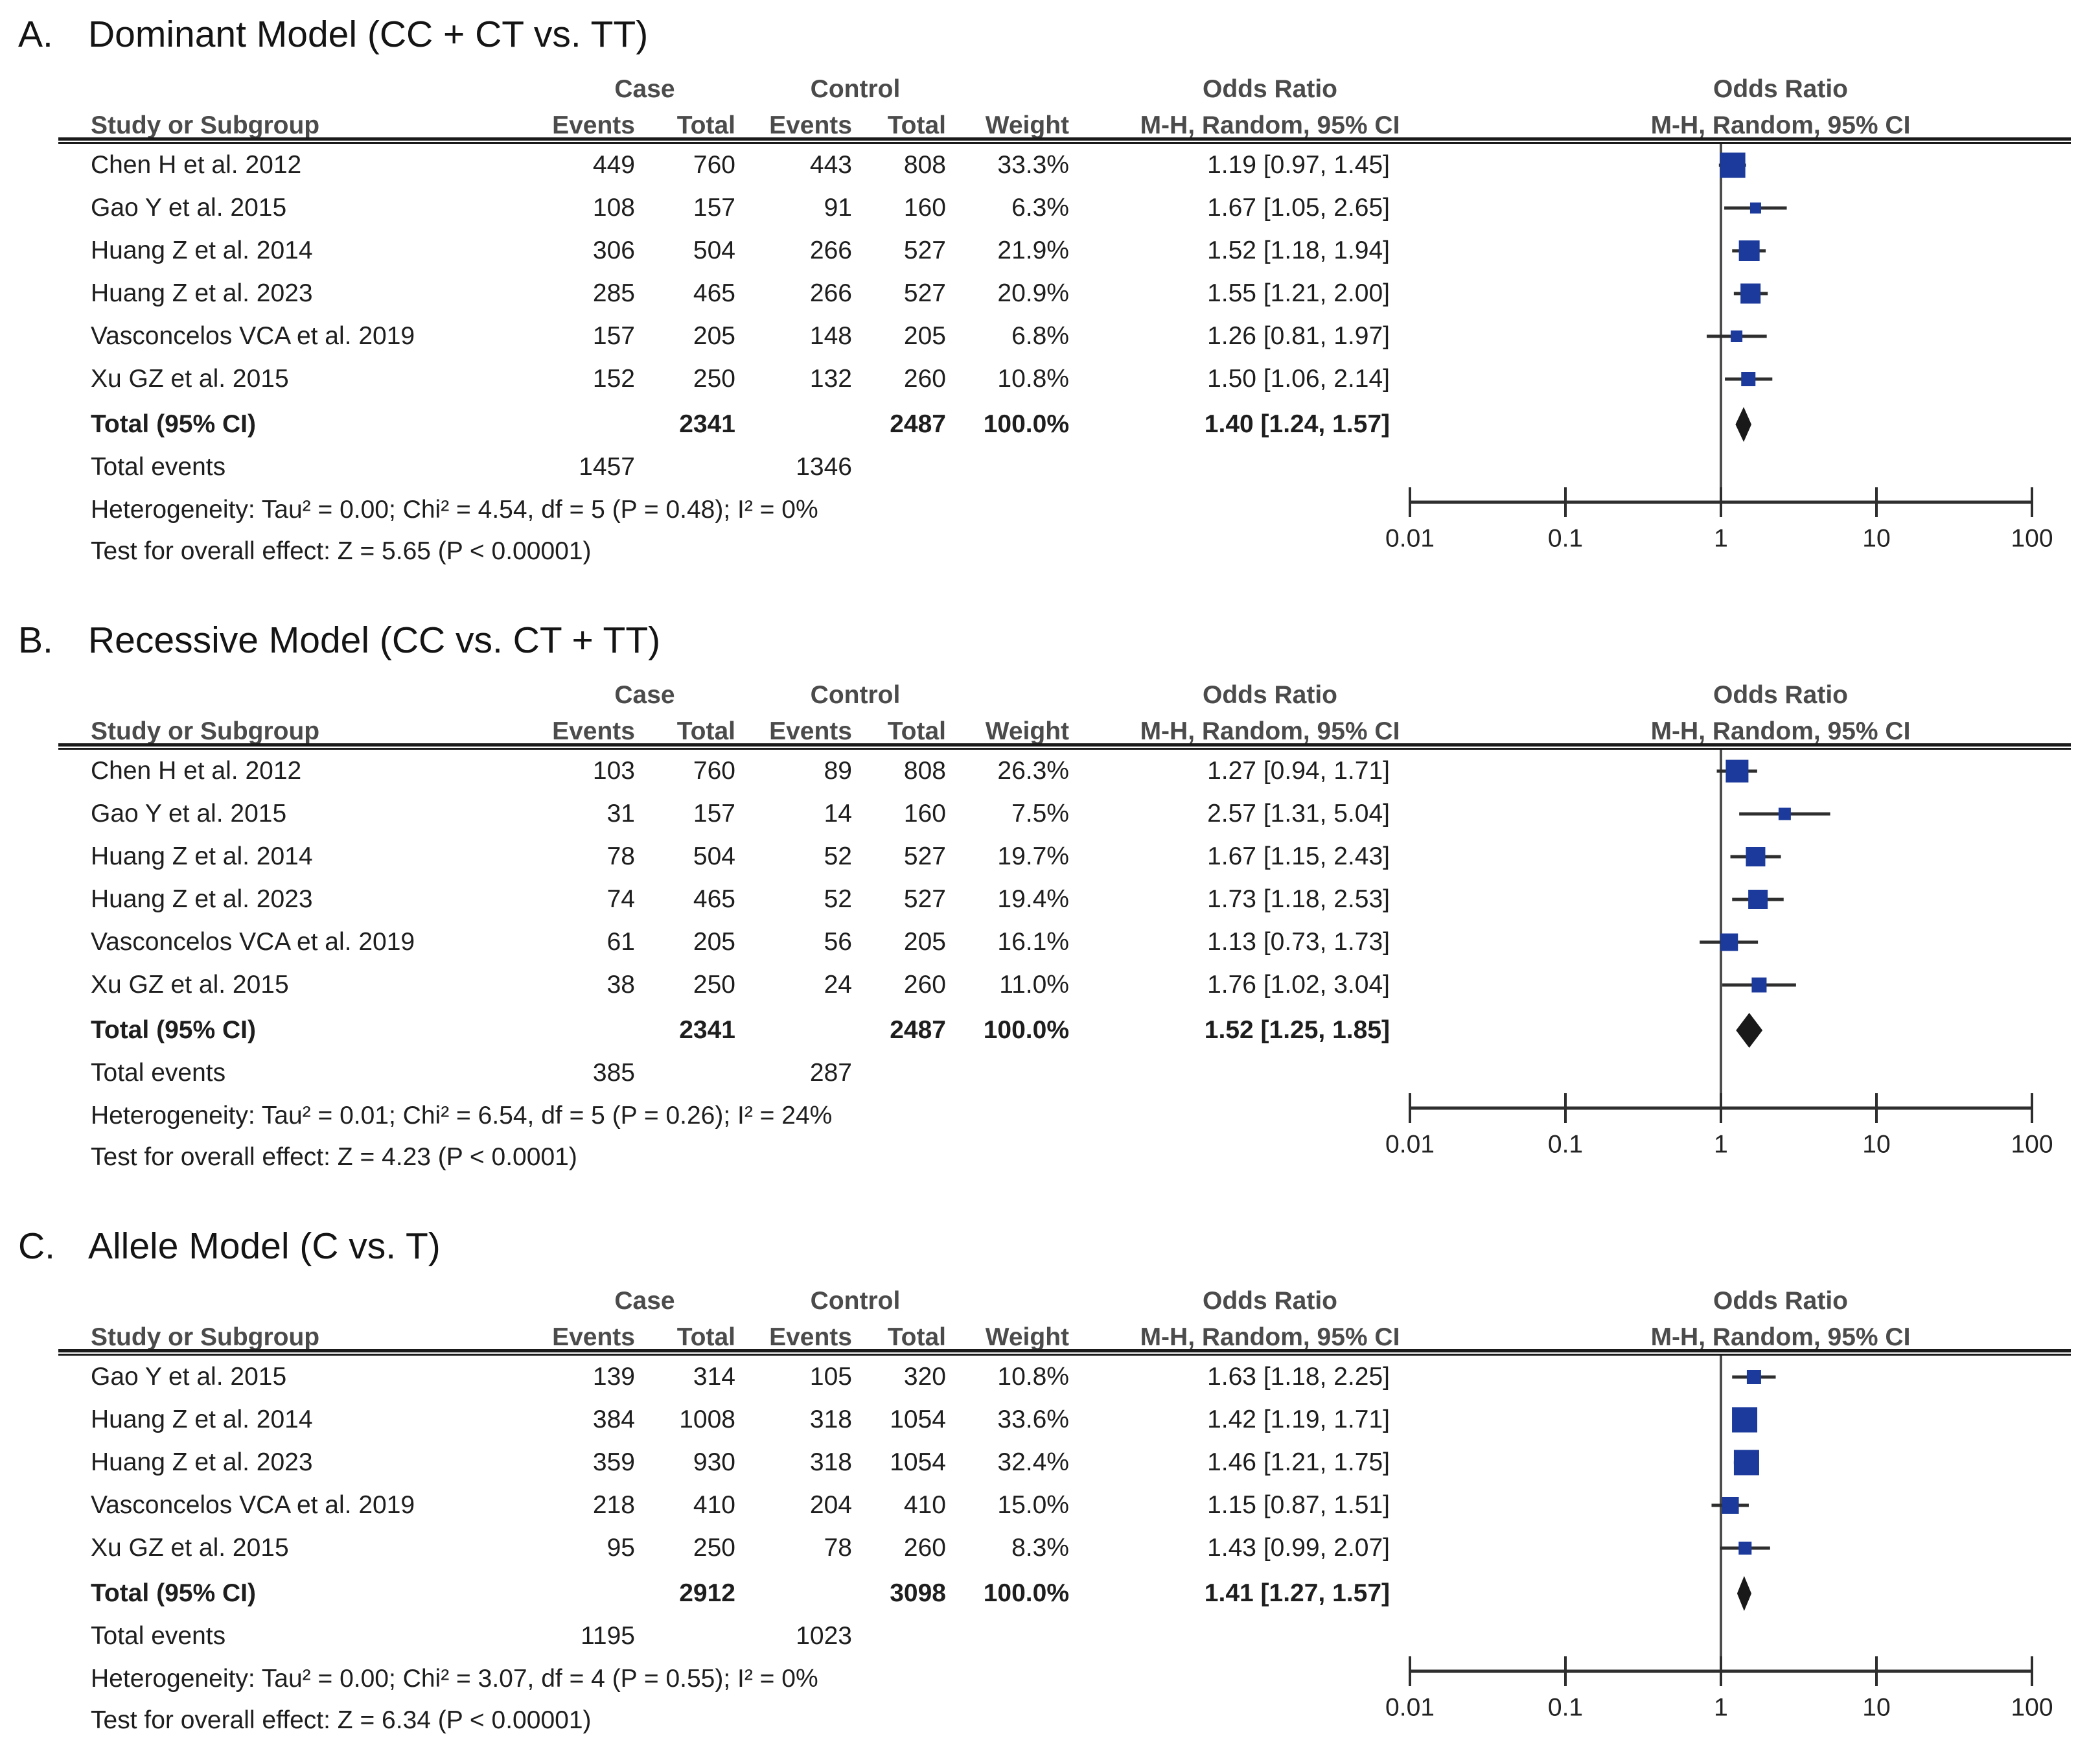 The width and height of the screenshot is (2100, 1749). What do you see at coordinates (189, 814) in the screenshot?
I see `study-name-cell: Gao Y et al. 2015` at bounding box center [189, 814].